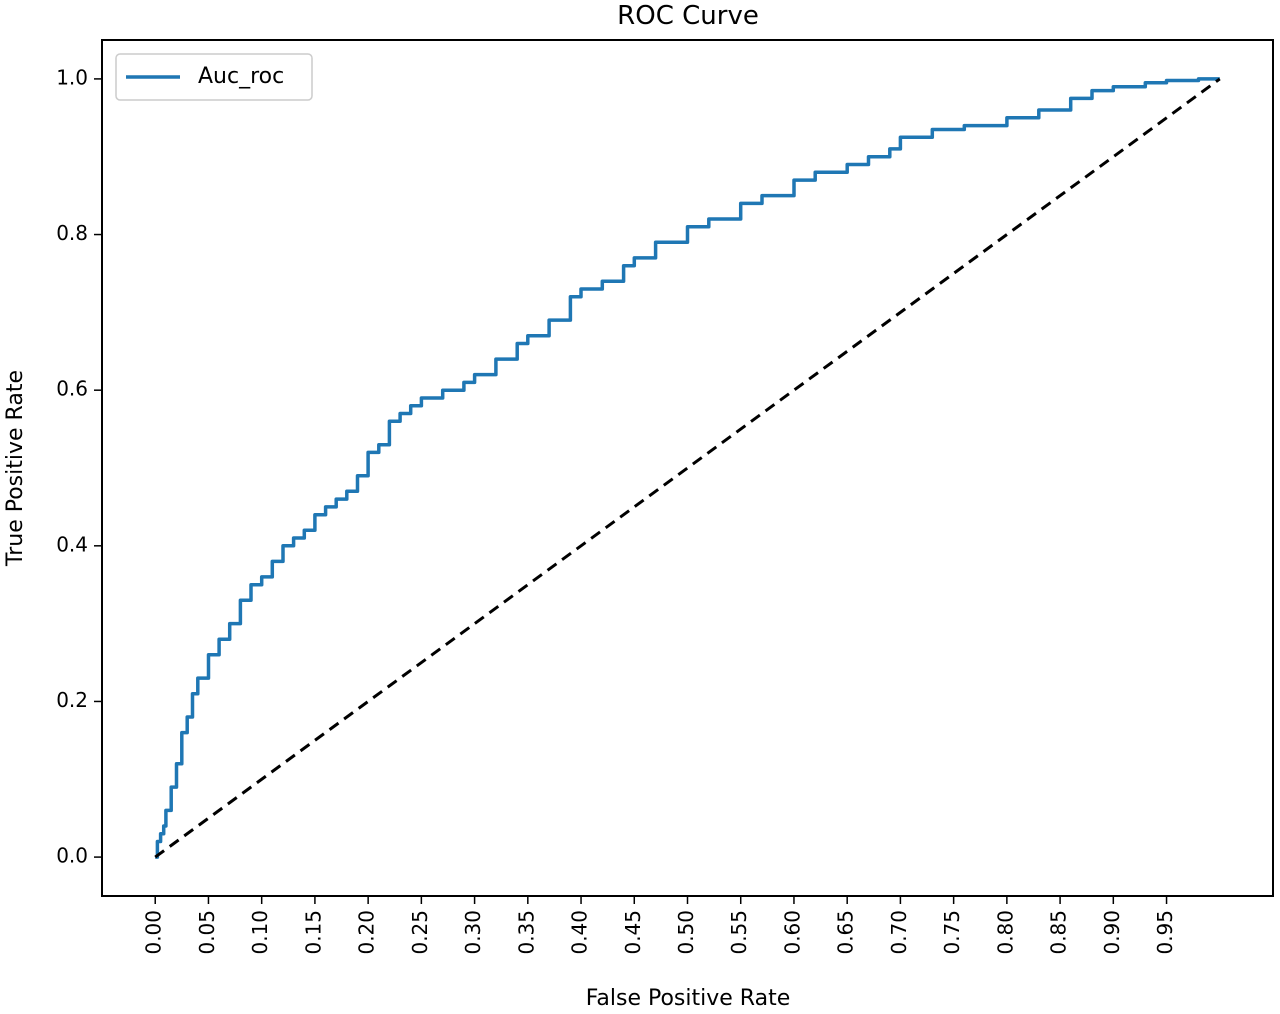 This screenshot has width=1280, height=1014. I want to click on x-tick-label: 0.90, so click(1112, 932).